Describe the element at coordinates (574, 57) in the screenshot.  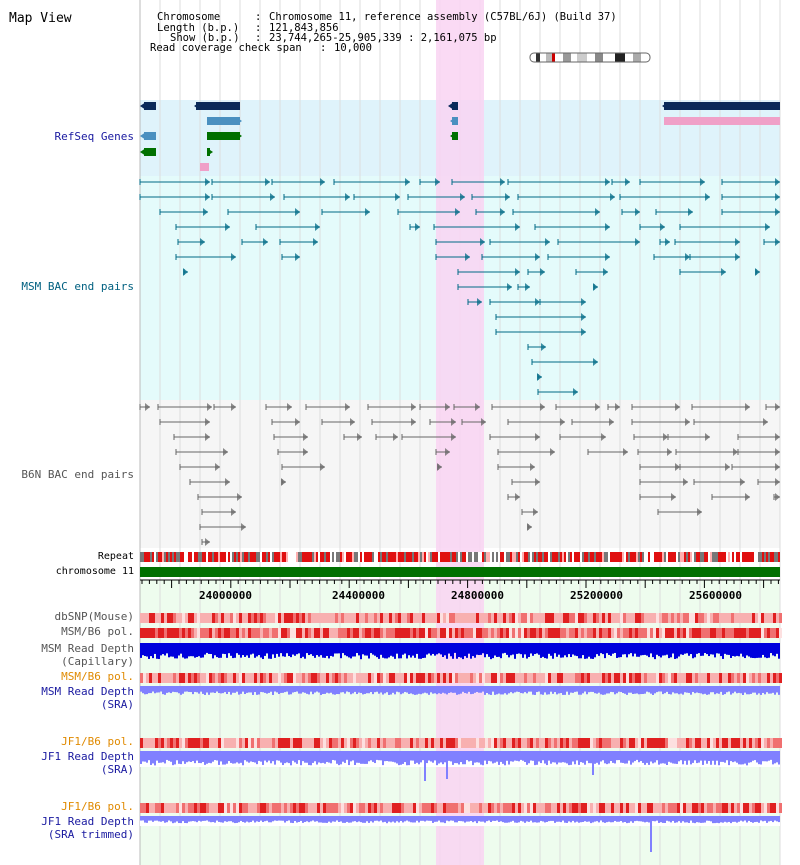
I see `ideogram-band` at that location.